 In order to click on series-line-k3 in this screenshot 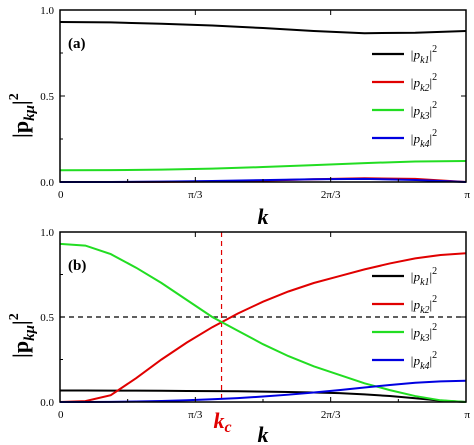, I will do `click(263, 166)`.